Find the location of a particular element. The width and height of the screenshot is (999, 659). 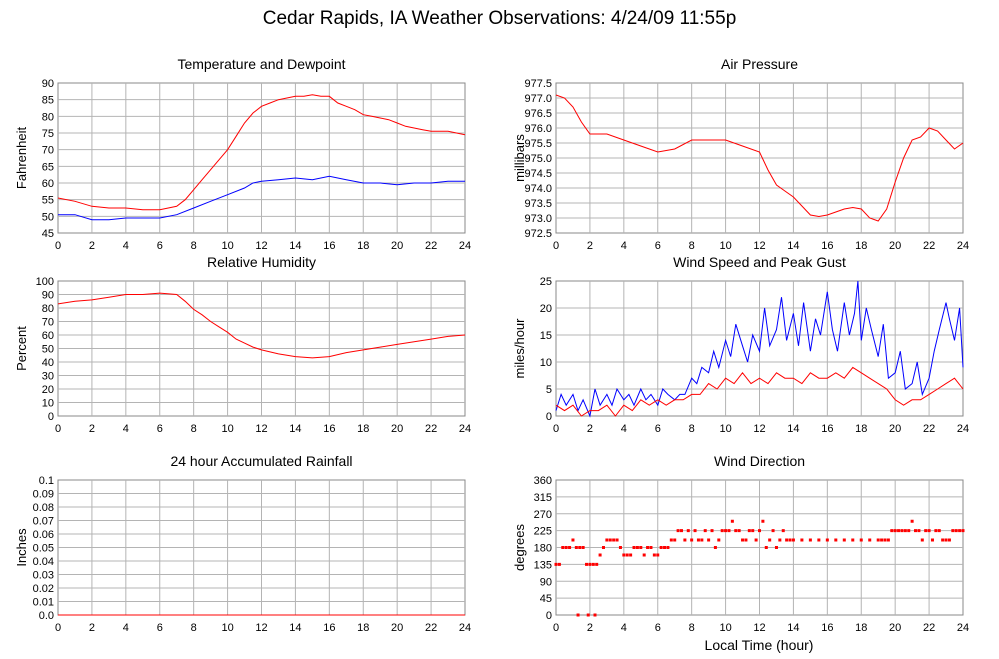

y-tick-label: 360 is located at coordinates (543, 481).